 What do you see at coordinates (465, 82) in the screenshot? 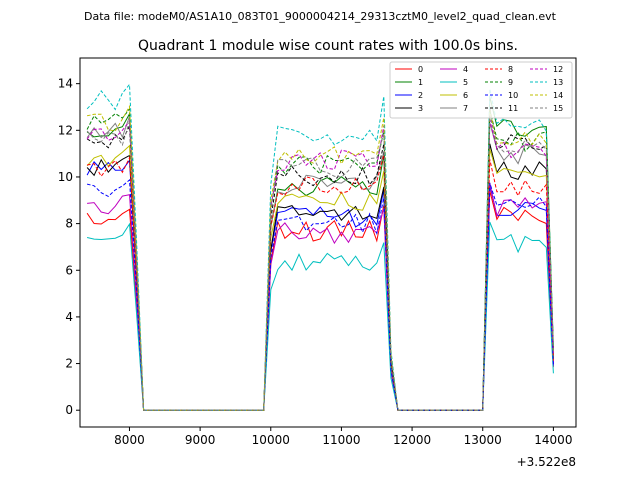
I see `legend-label-5: 5` at bounding box center [465, 82].